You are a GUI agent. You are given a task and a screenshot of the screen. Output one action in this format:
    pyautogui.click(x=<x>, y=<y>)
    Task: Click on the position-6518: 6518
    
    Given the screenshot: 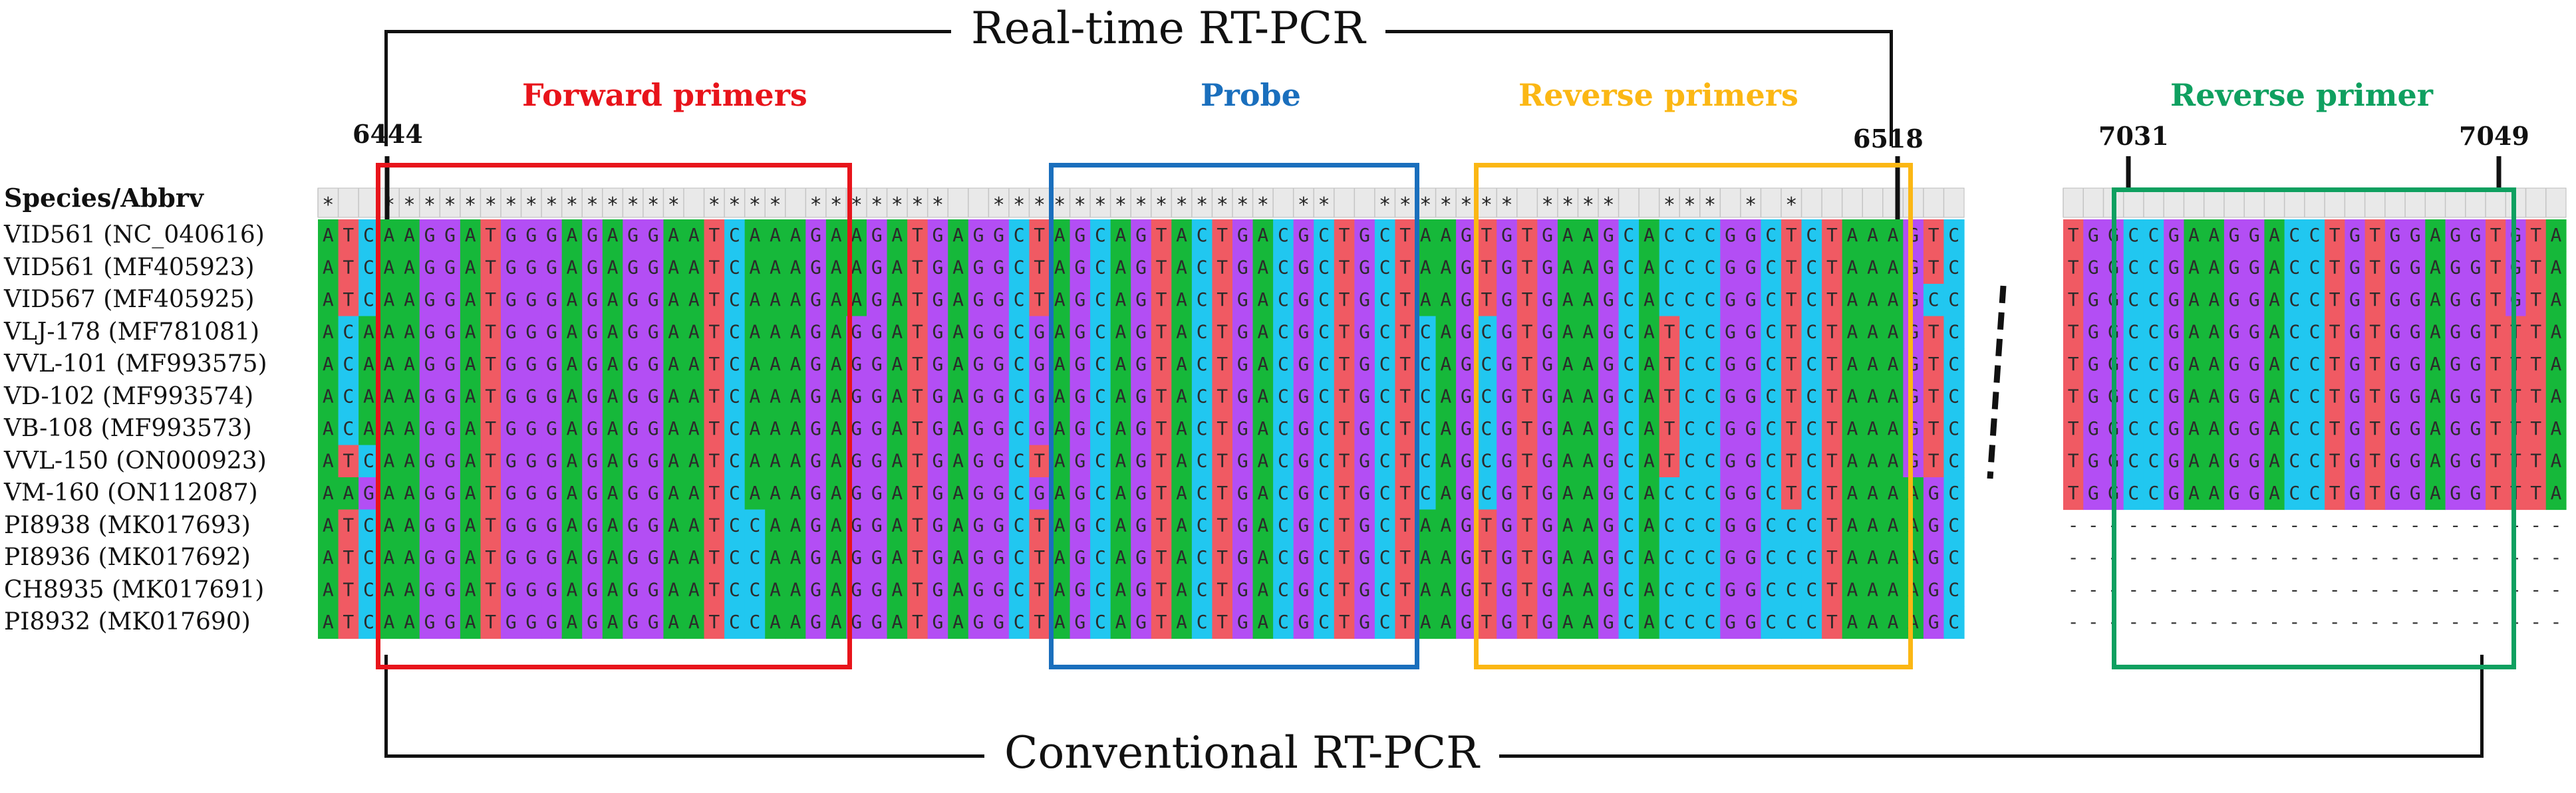 What is the action you would take?
    pyautogui.click(x=1888, y=139)
    